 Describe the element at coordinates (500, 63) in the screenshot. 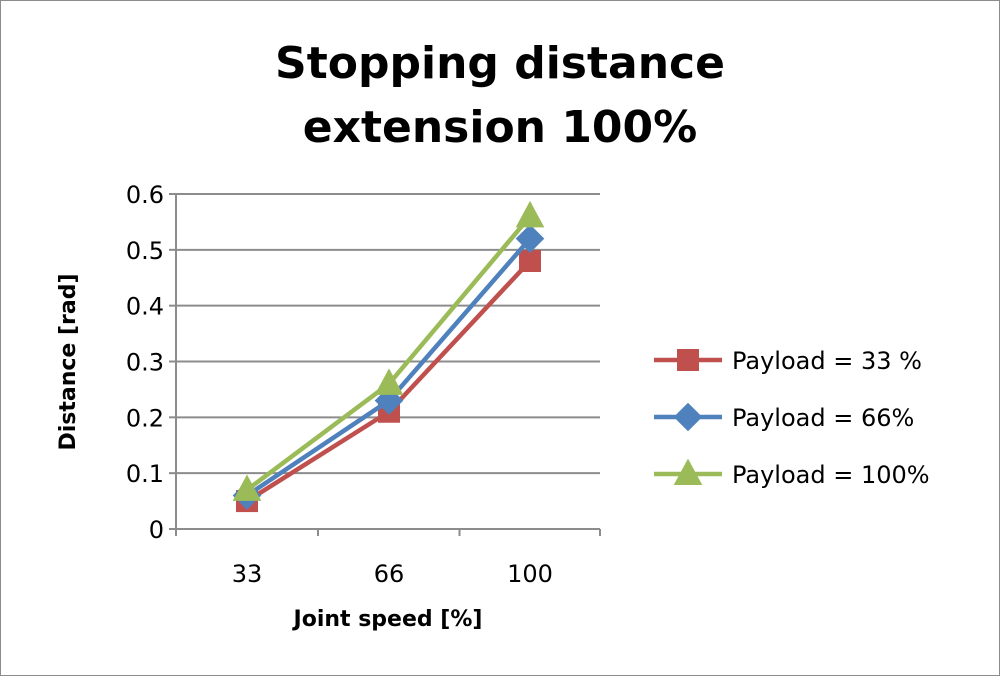

I see `chart-title-line-1: Stopping distance` at that location.